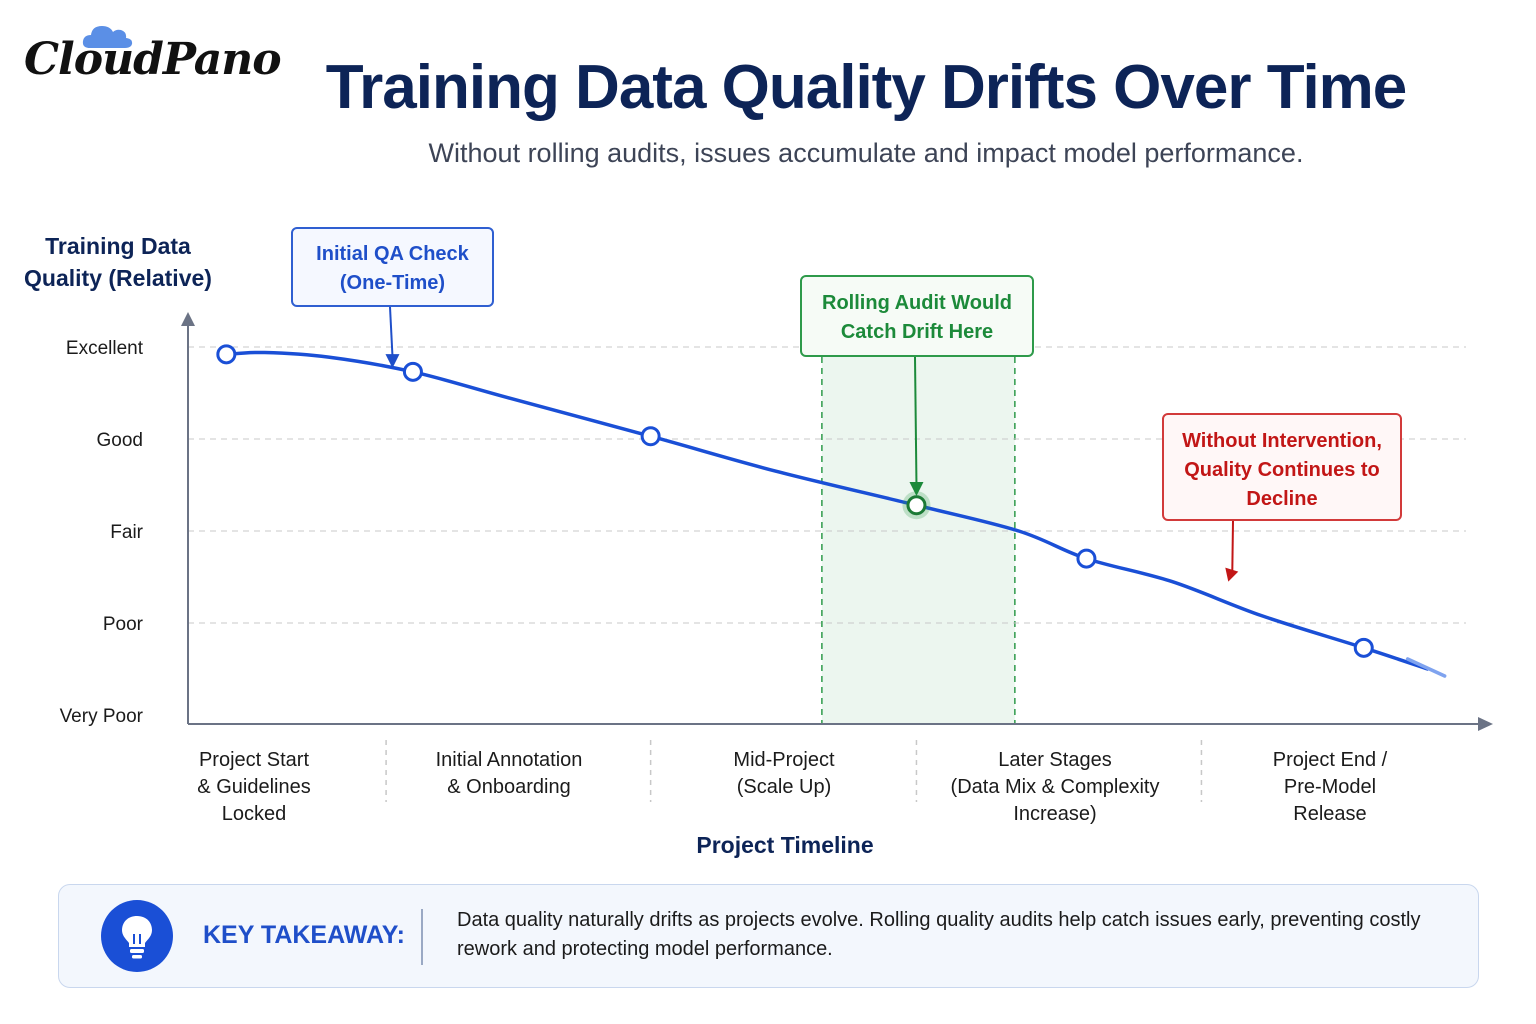 This screenshot has height=1024, width=1536. I want to click on x-tick-label-project-end: Project End / Pre-Model Release, so click(1330, 787).